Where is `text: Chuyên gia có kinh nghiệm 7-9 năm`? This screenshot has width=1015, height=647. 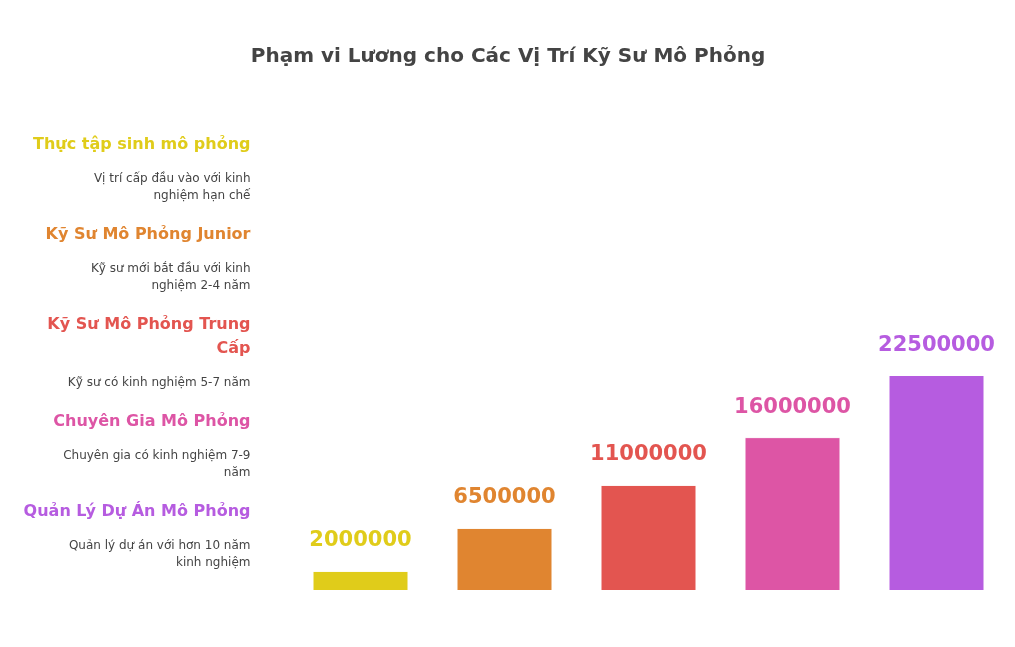 text: Chuyên gia có kinh nghiệm 7-9 năm is located at coordinates (157, 463).